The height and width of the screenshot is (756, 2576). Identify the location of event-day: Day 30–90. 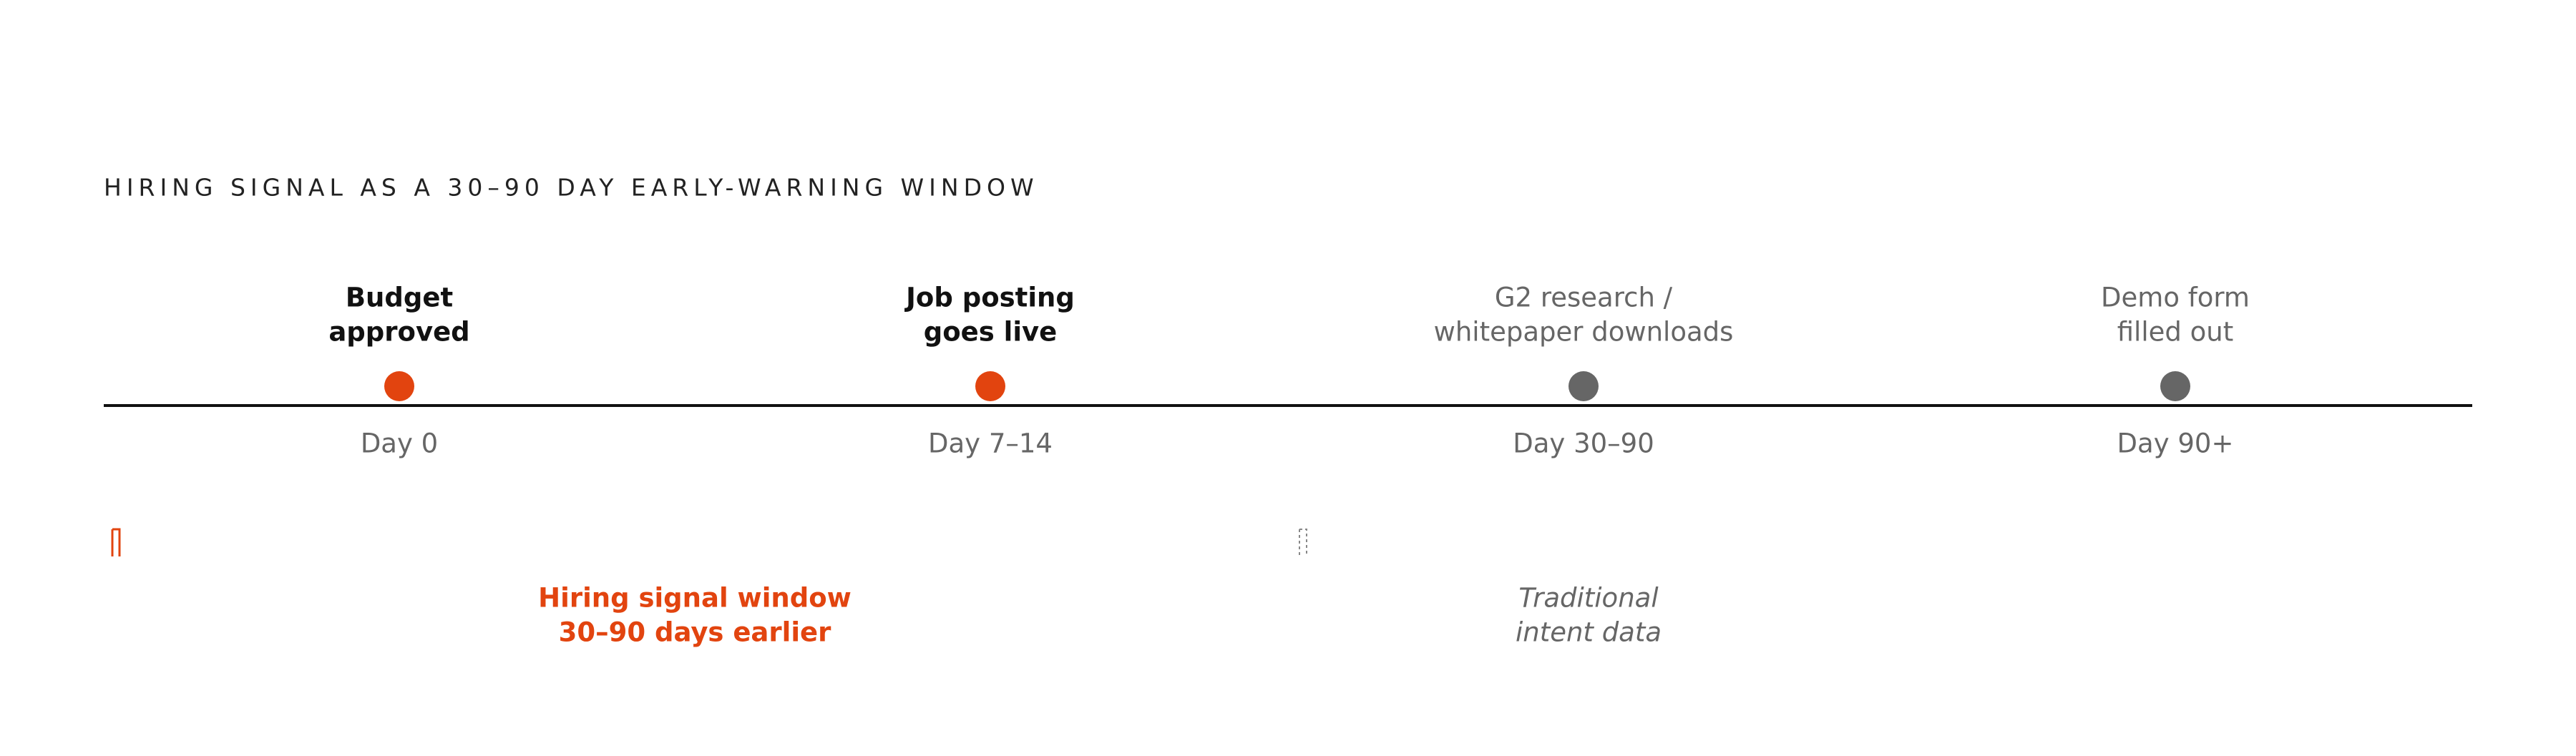
(1584, 443).